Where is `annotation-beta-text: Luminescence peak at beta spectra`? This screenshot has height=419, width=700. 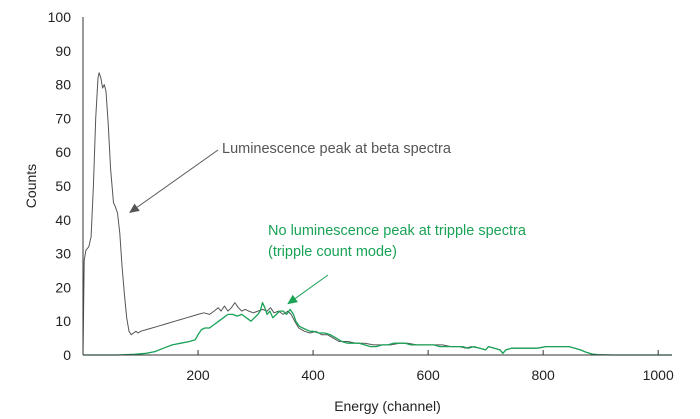 annotation-beta-text: Luminescence peak at beta spectra is located at coordinates (337, 149).